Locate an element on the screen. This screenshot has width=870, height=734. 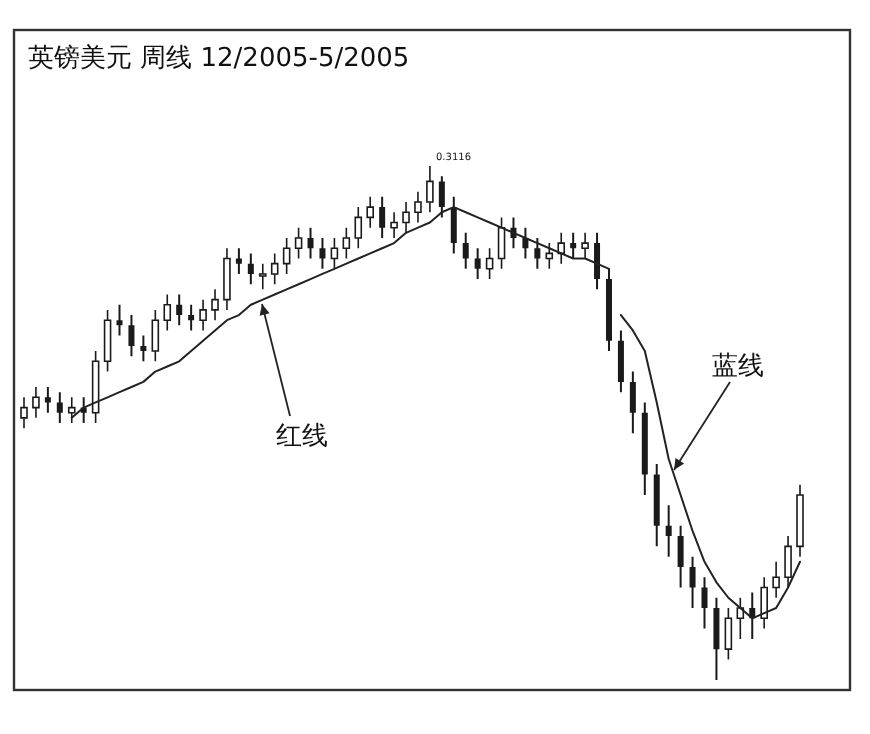
annotation: 蓝线 is located at coordinates (738, 367).